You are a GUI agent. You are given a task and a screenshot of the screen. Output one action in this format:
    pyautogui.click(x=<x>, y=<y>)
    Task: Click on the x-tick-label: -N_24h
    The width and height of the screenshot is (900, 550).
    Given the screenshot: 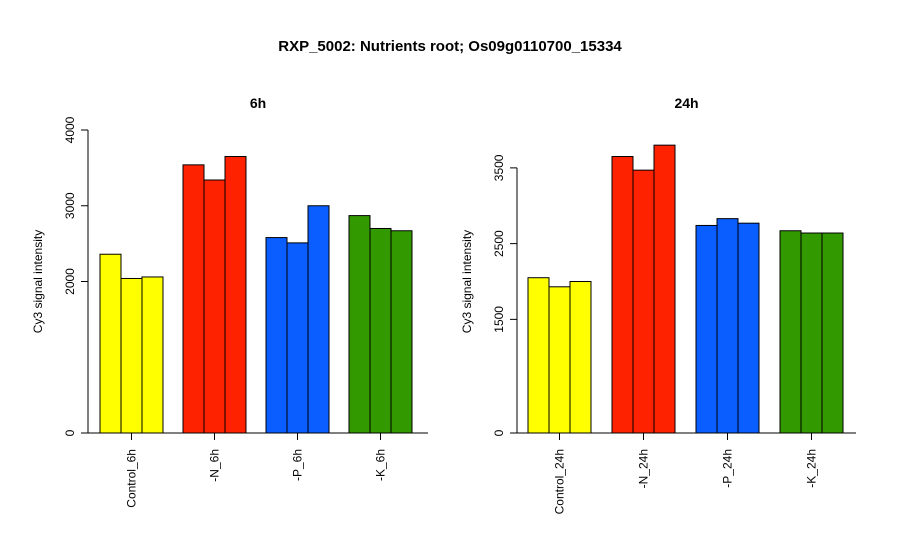 What is the action you would take?
    pyautogui.click(x=644, y=468)
    